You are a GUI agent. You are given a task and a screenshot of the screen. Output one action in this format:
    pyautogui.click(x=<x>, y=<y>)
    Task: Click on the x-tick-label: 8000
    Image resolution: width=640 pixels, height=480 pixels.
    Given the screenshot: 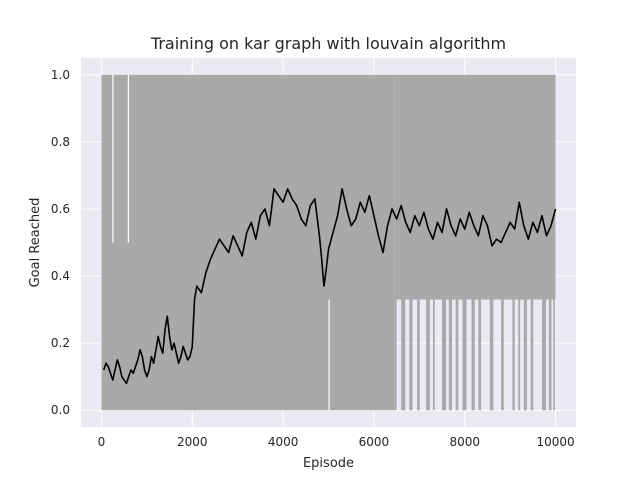 What is the action you would take?
    pyautogui.click(x=464, y=442)
    